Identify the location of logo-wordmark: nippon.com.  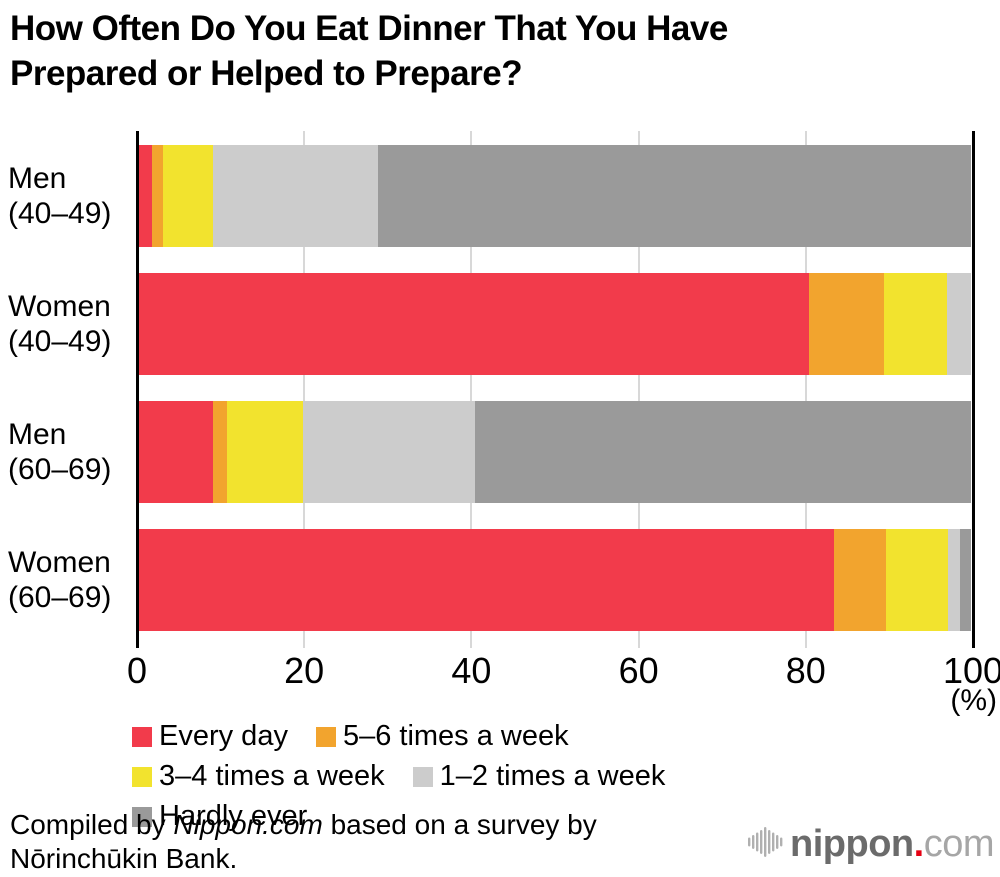
(892, 844).